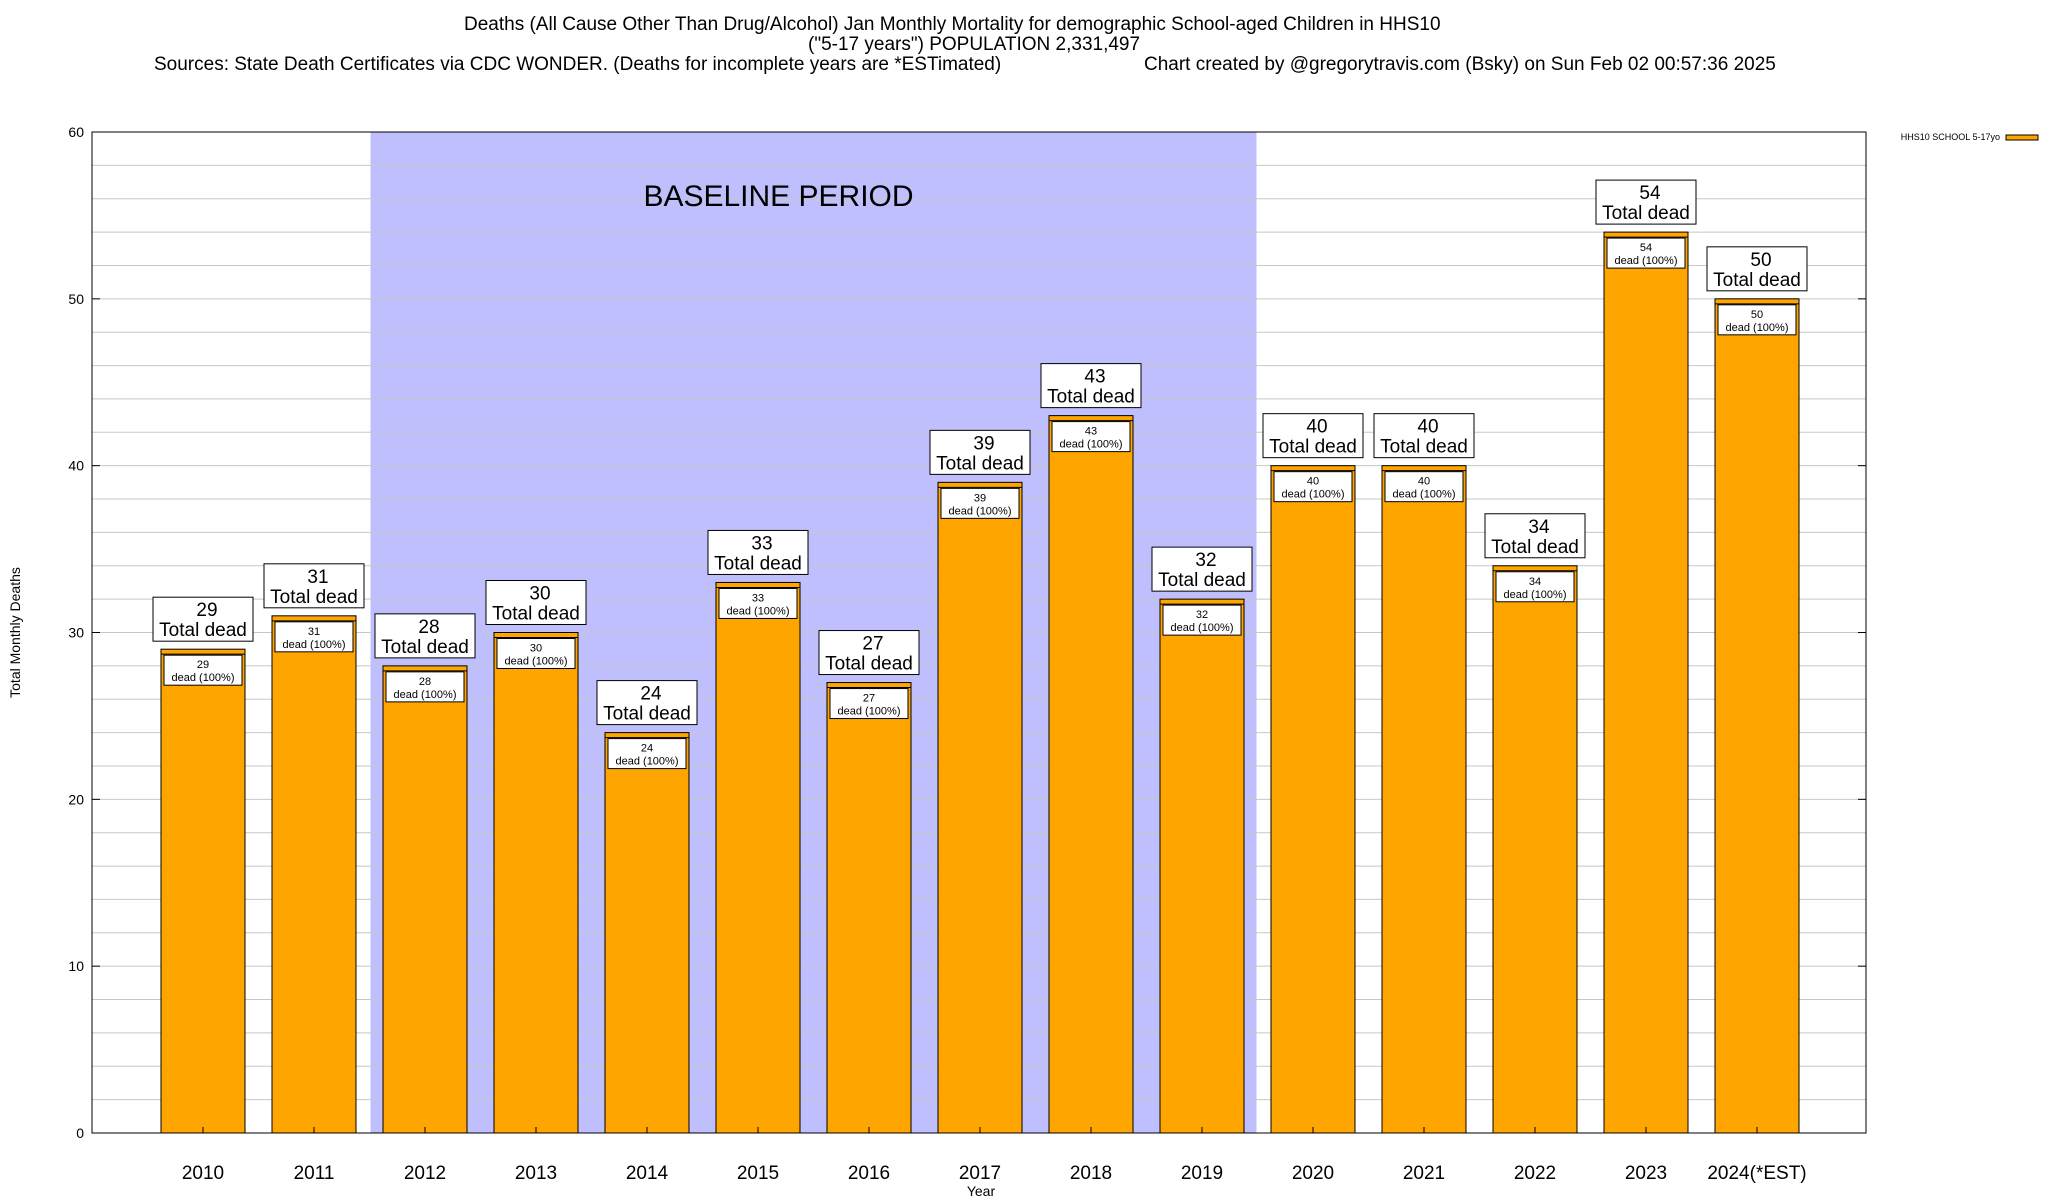 The height and width of the screenshot is (1200, 2048). I want to click on inner-label-value: 30, so click(536, 649).